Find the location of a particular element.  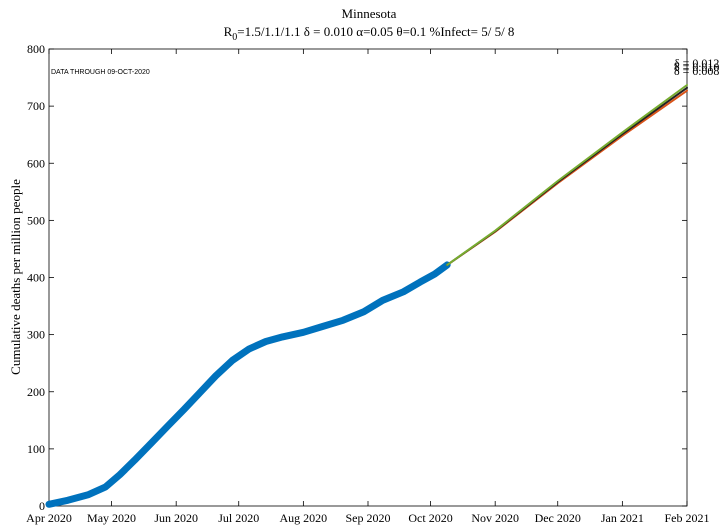

x-tick-label: Aug 2020 is located at coordinates (304, 518).